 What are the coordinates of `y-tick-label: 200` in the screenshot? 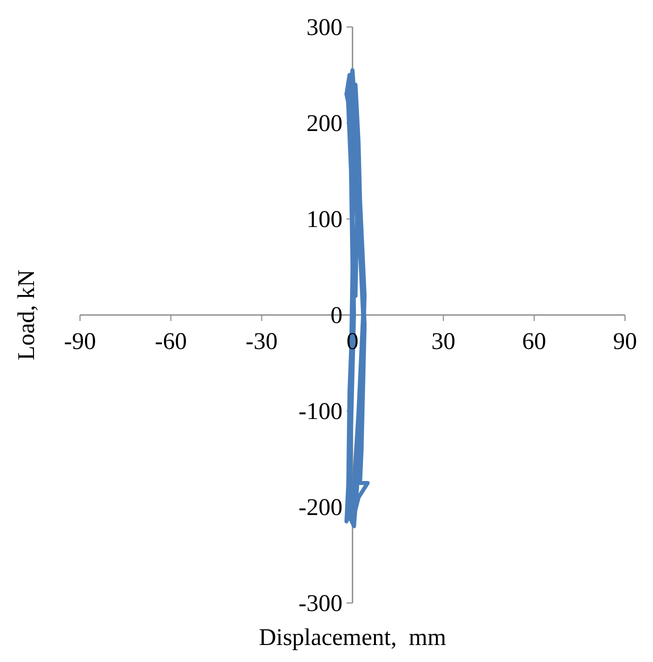 It's located at (324, 124).